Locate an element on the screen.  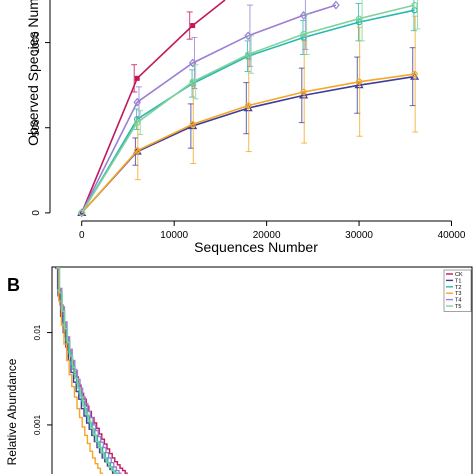
legend-label: T2 is located at coordinates (458, 288).